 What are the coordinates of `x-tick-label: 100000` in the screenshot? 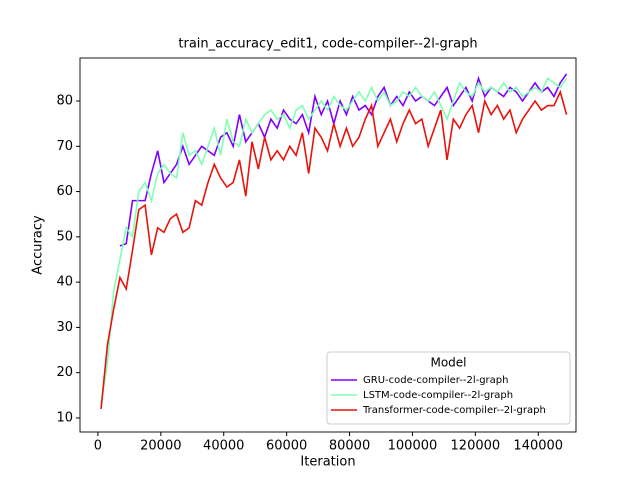 It's located at (413, 446).